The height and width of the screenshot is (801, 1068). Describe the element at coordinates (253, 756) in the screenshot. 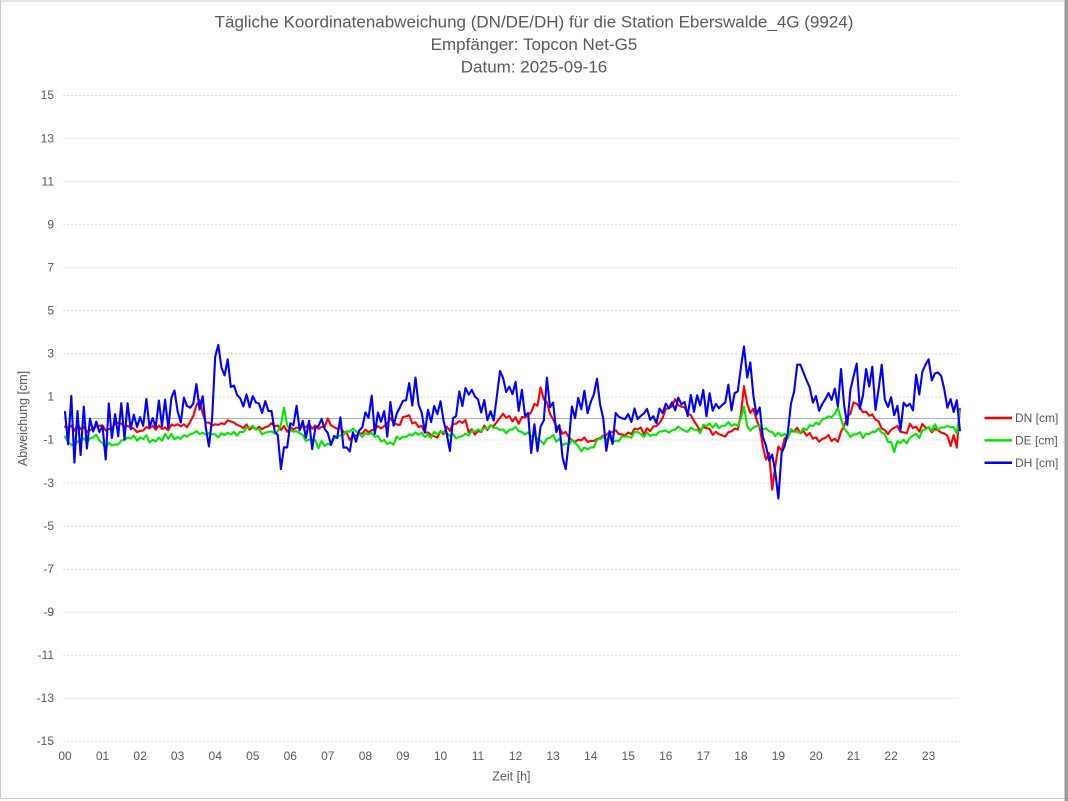

I see `svg-text: 05` at that location.